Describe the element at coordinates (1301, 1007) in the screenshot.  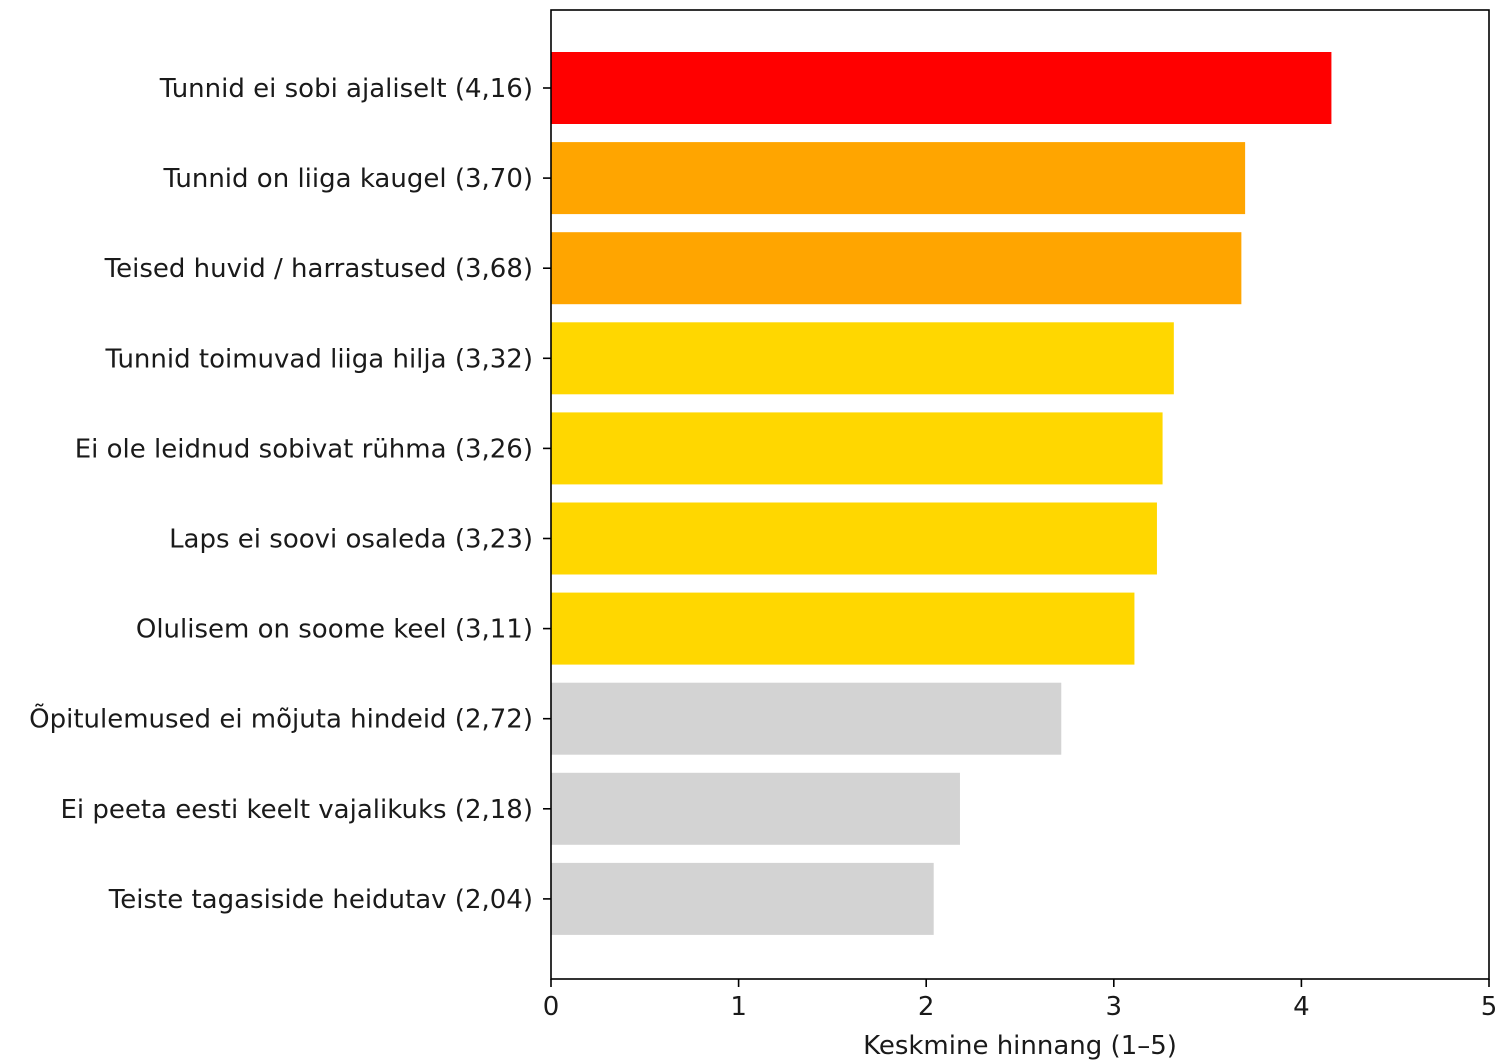
I see `x-tick-label: 4` at that location.